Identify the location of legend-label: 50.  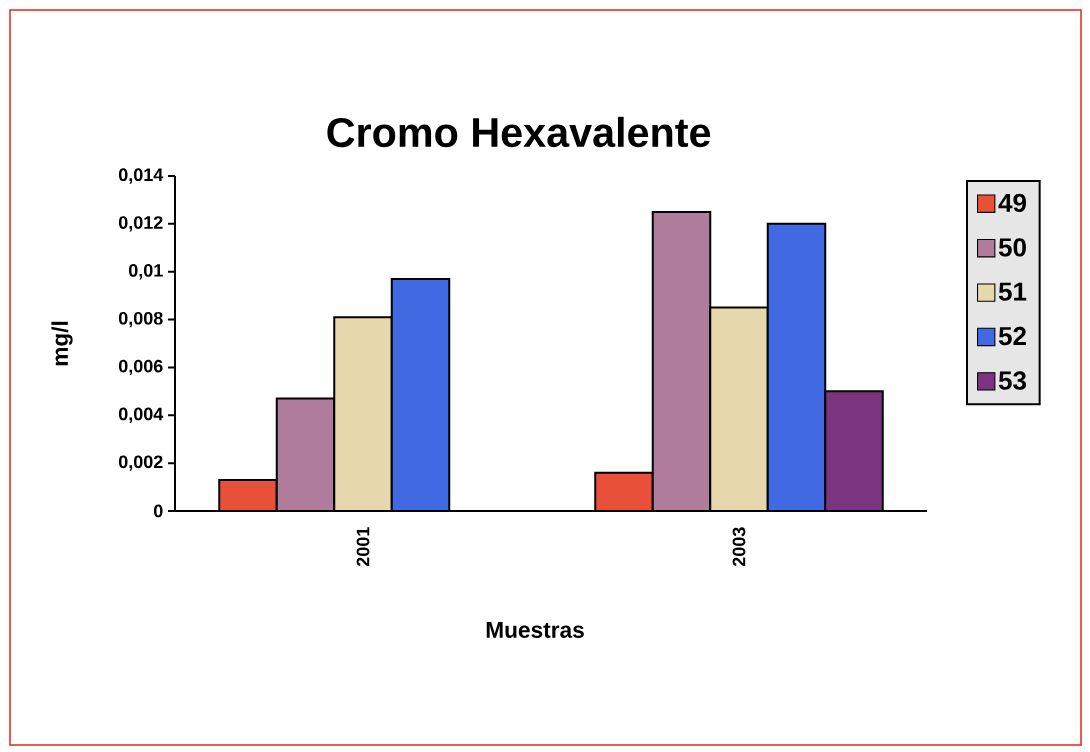
(1012, 247).